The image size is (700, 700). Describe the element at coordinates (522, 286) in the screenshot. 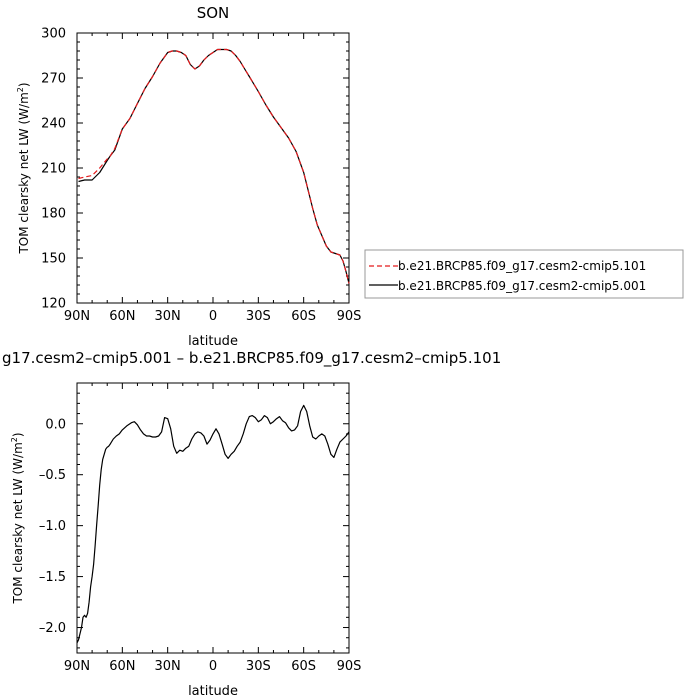

I see `legend-label-series-001: b.e21.BRCP85.f09_g17.cesm2-cmip5.001` at that location.